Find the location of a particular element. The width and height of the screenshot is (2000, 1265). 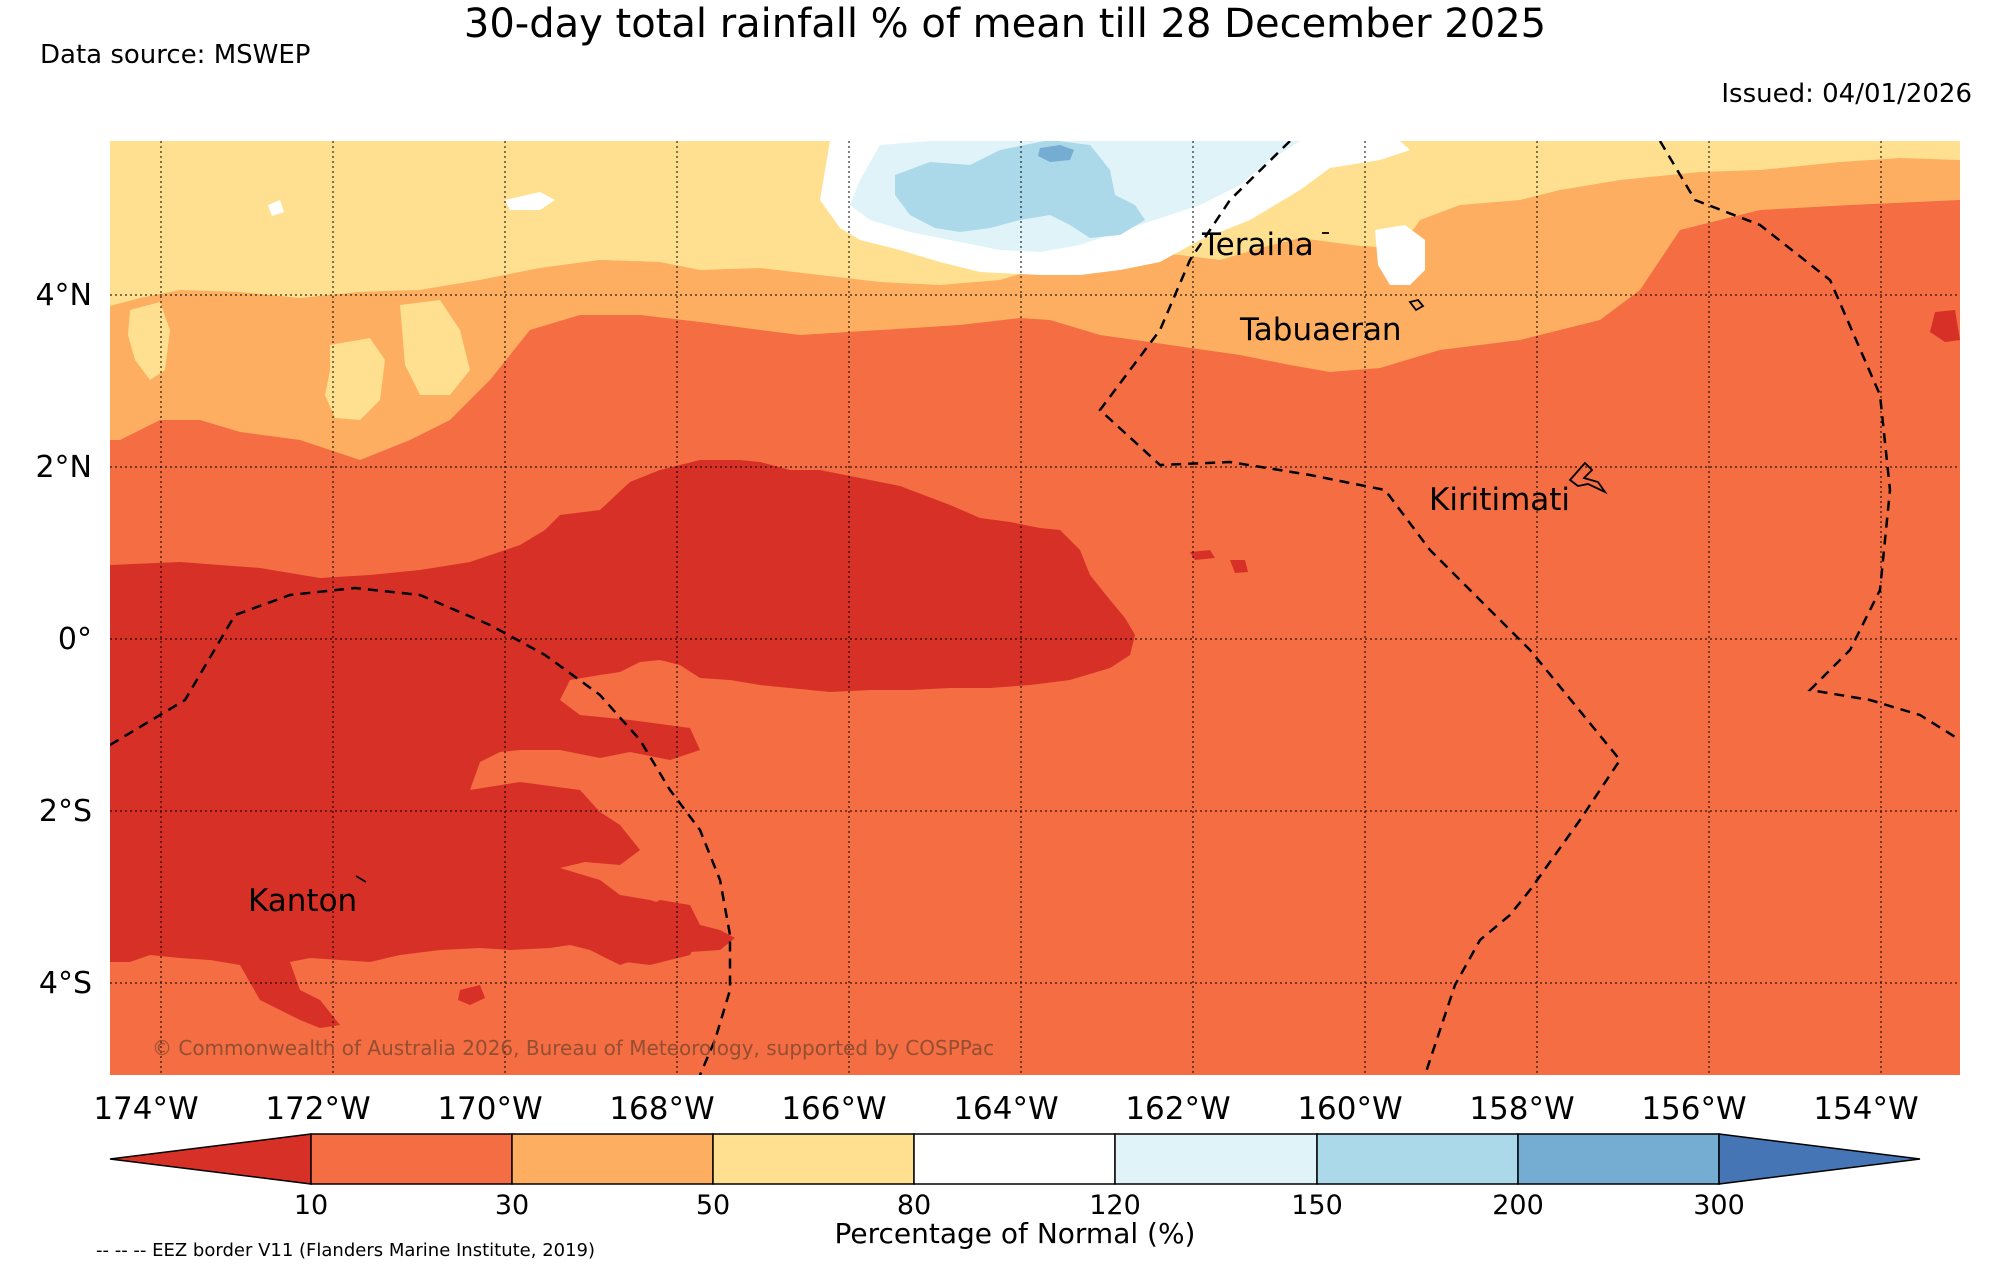

place-label-tabuaeran: Tabuaeran is located at coordinates (1320, 330).